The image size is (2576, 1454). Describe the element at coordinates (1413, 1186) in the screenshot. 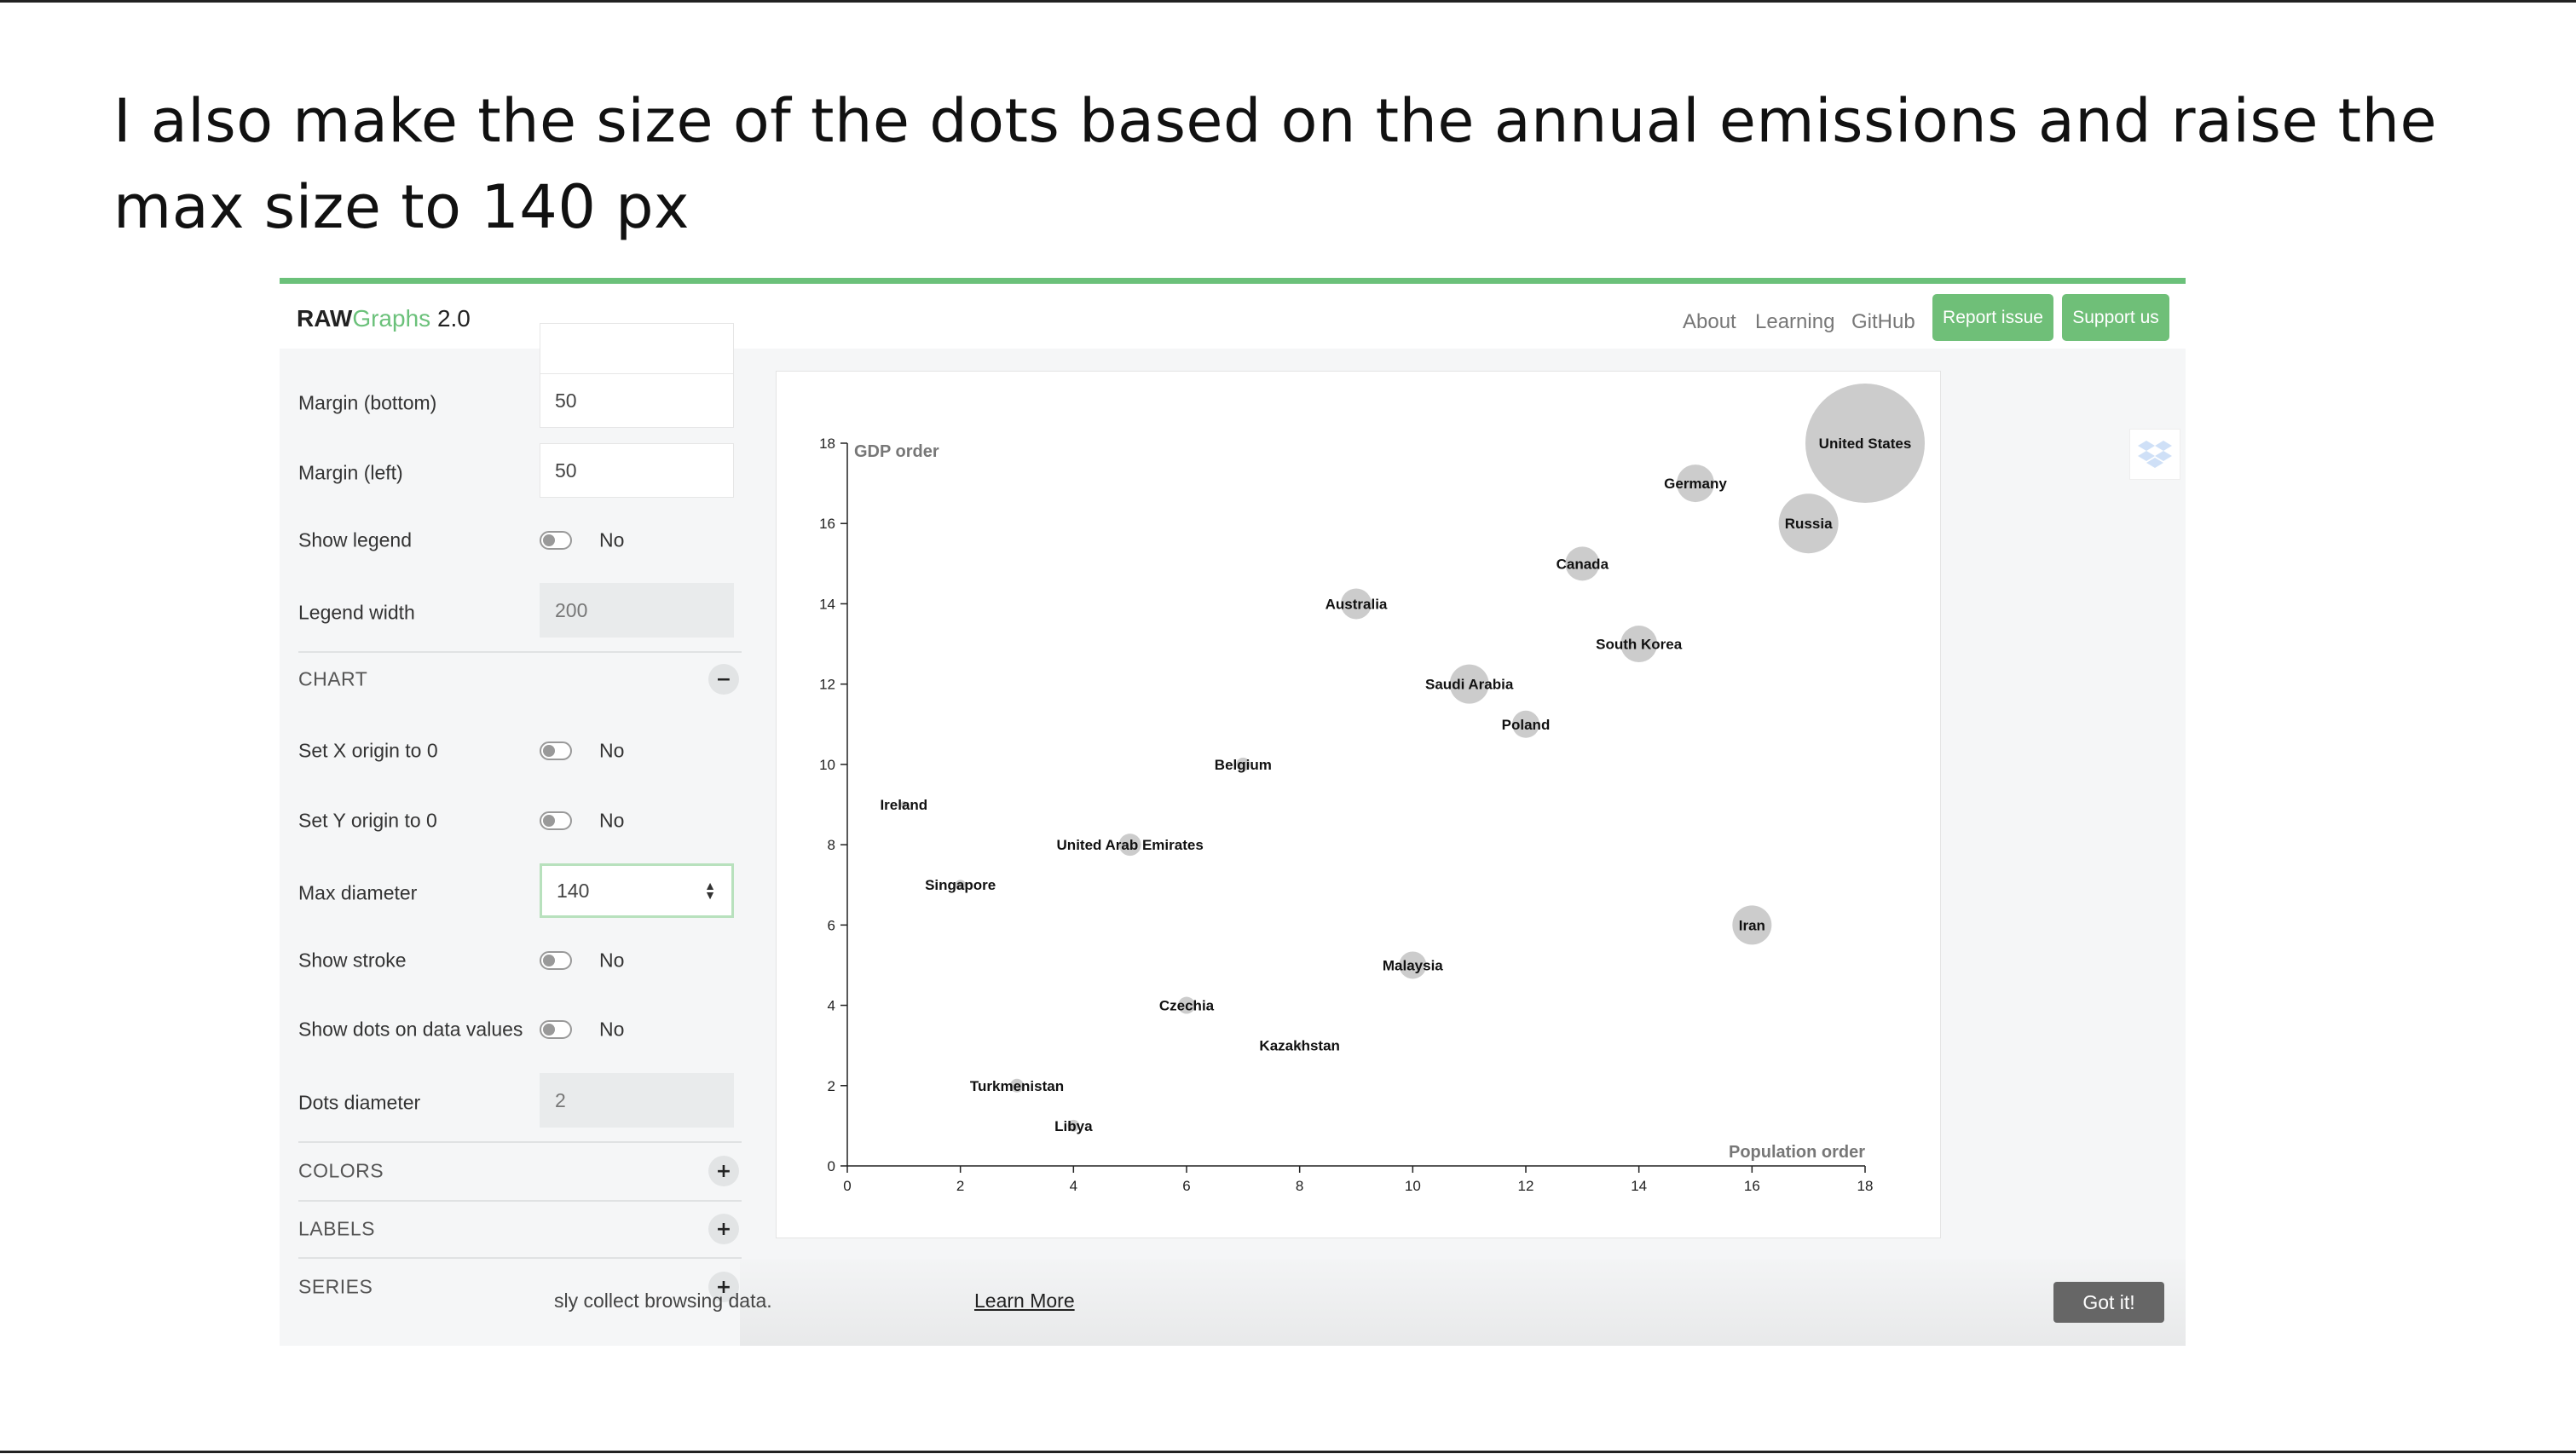

I see `x-tick-label: 10` at that location.